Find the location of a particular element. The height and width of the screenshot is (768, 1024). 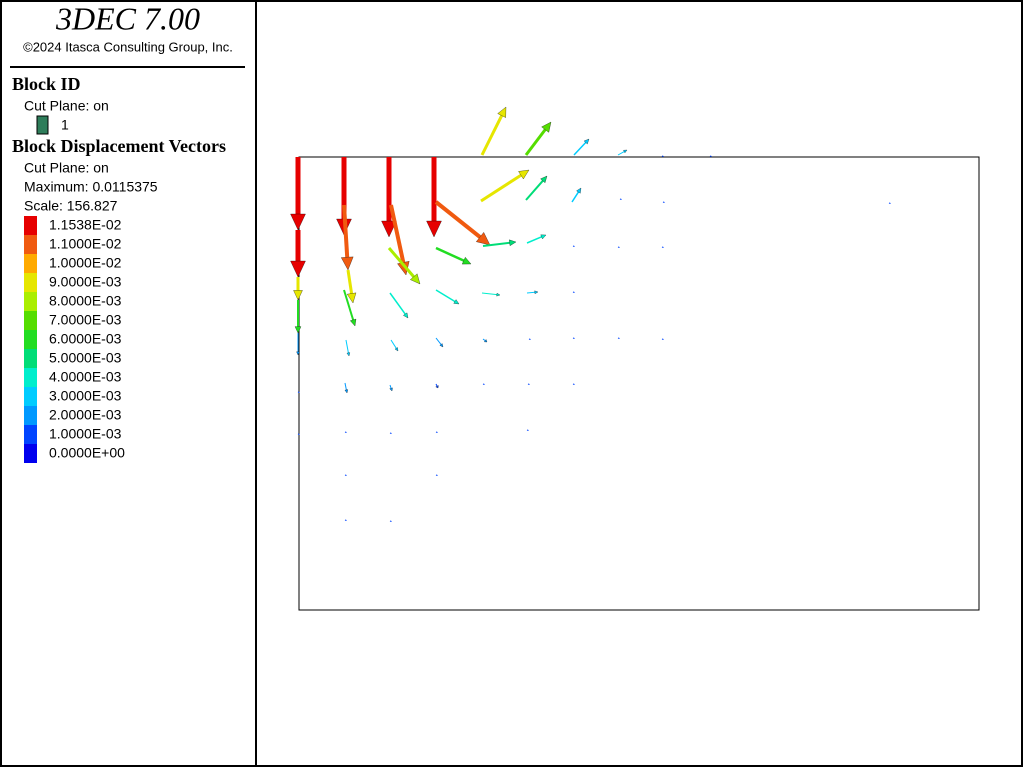

scale-label: 8.0000E-03 is located at coordinates (85, 301).